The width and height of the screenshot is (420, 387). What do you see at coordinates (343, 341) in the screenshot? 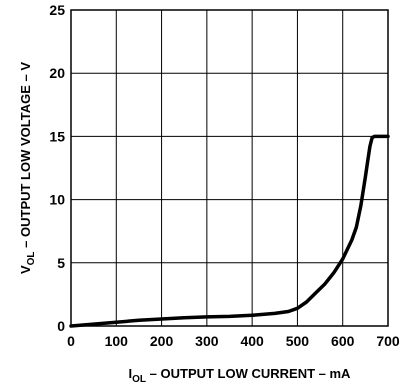
I see `x-tick-label-600: 600` at bounding box center [343, 341].